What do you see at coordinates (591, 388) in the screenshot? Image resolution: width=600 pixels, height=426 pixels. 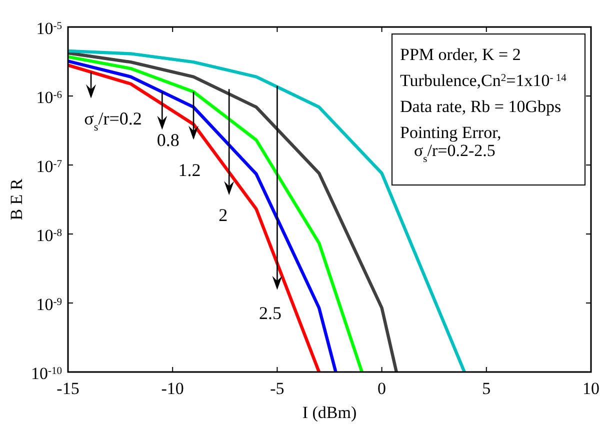 I see `x-tick-label: 10` at bounding box center [591, 388].